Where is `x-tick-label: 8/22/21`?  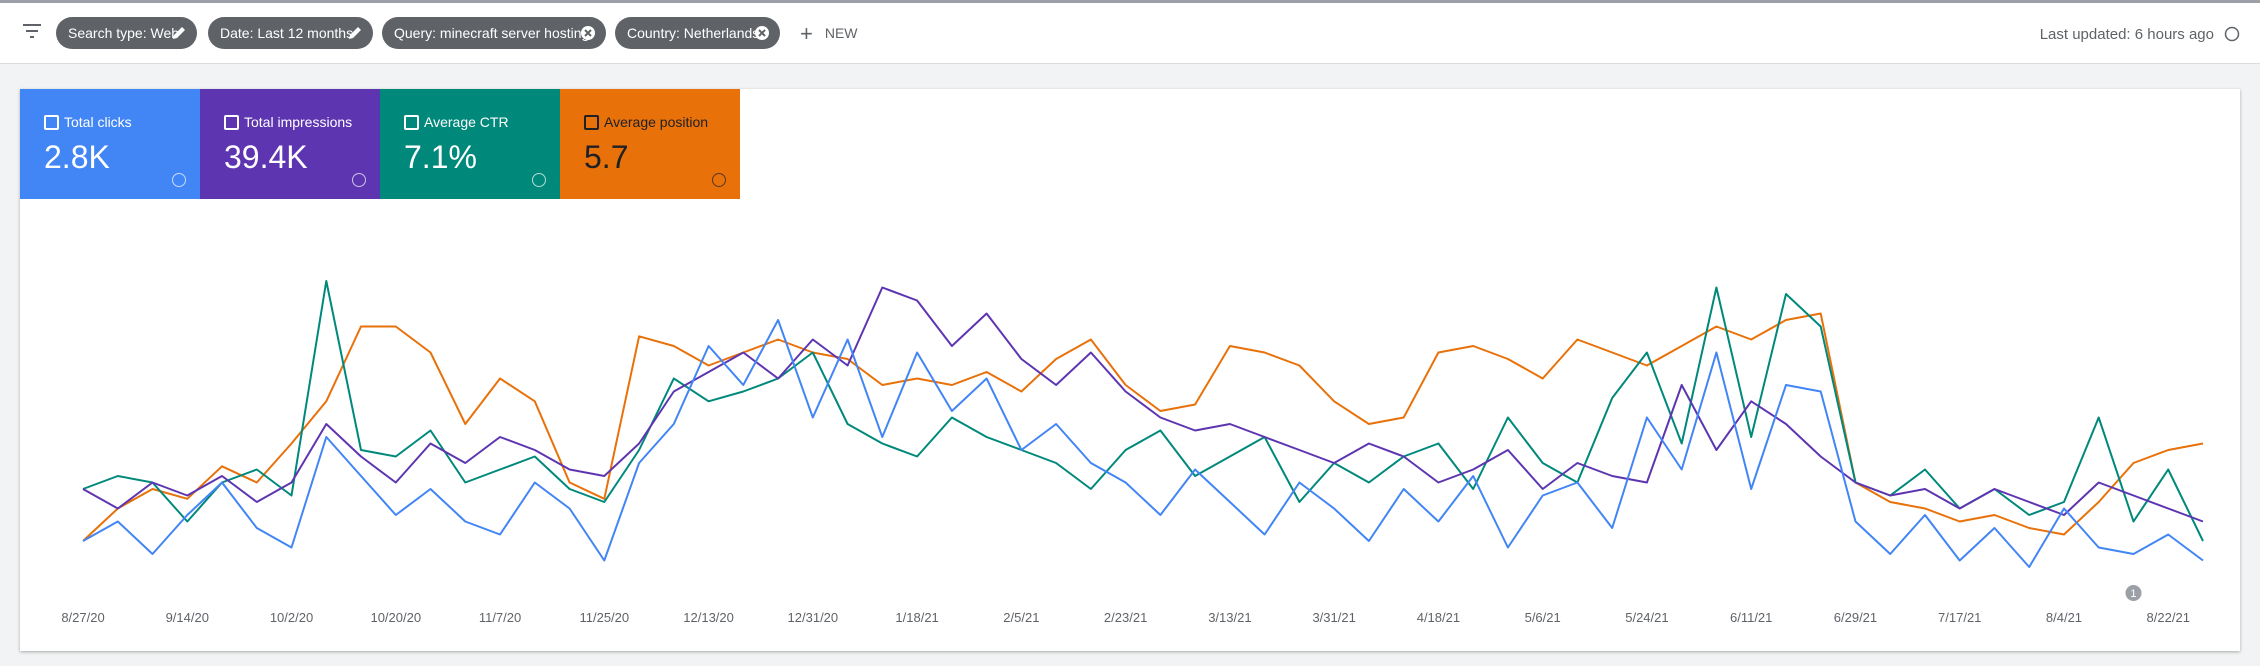
x-tick-label: 8/22/21 is located at coordinates (2168, 617).